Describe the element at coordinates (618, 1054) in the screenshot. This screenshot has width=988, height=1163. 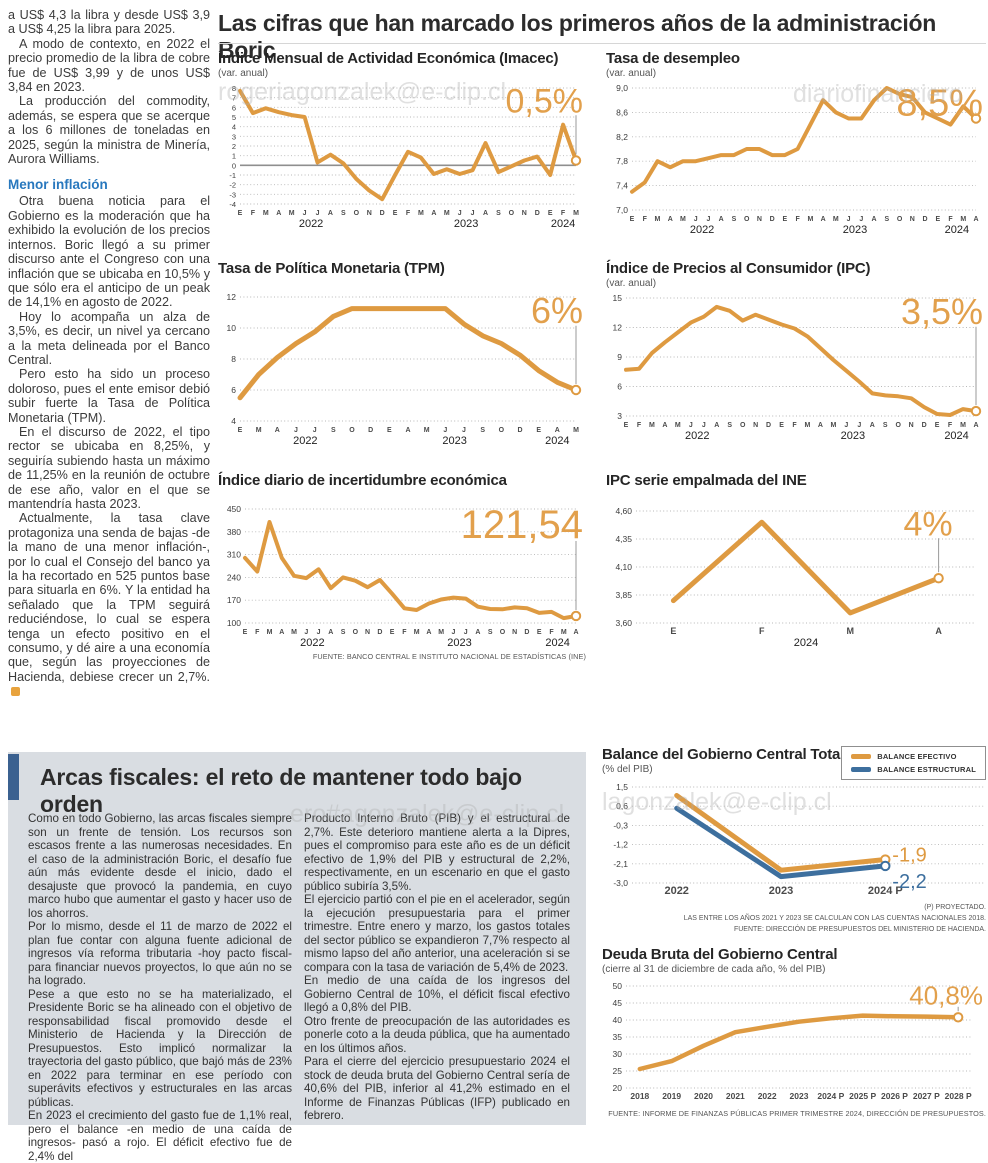
I see `svg-text: 30` at that location.